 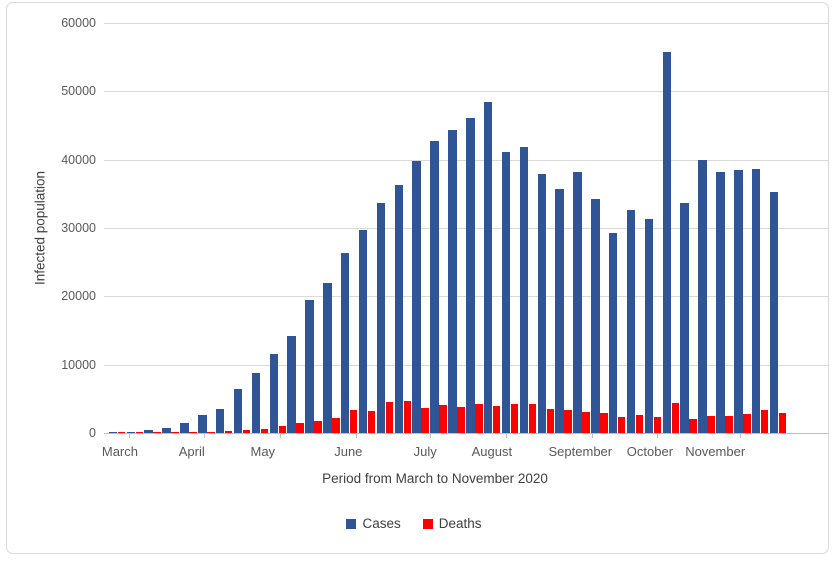 What do you see at coordinates (650, 451) in the screenshot?
I see `x-tick-label-october: October` at bounding box center [650, 451].